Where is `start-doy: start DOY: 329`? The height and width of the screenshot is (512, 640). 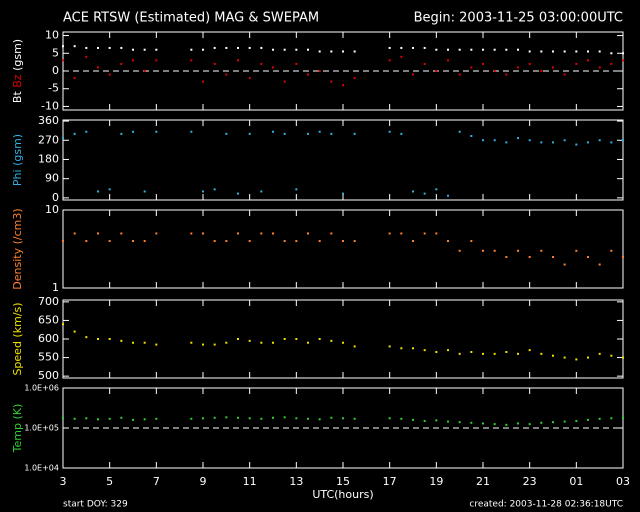 start-doy: start DOY: 329 is located at coordinates (95, 505).